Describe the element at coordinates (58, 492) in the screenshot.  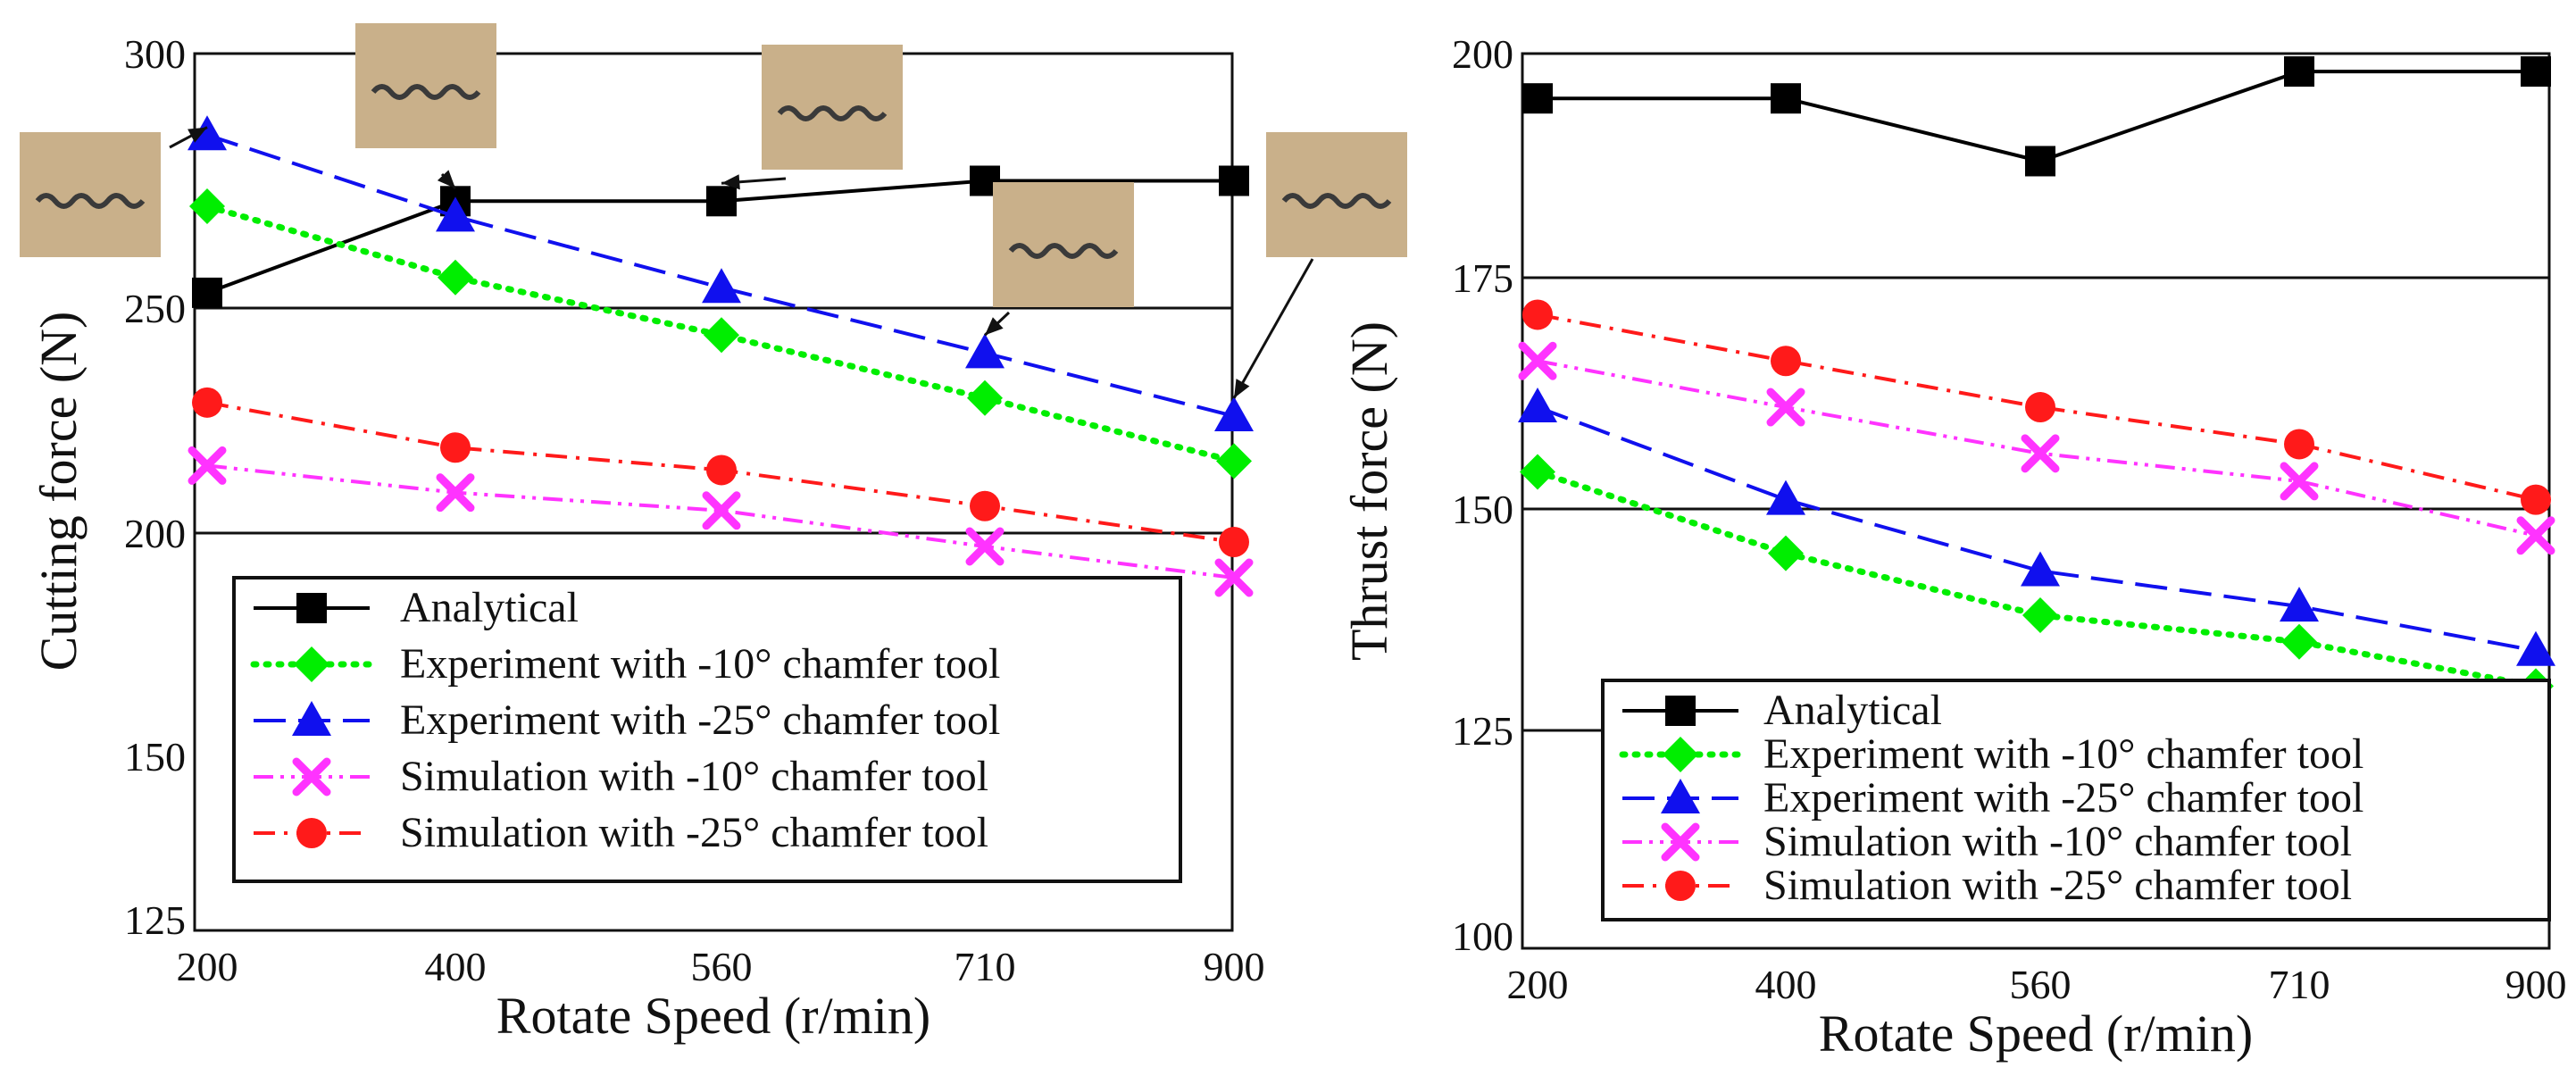
I see `y-axis-label: Cutting force (N)` at that location.